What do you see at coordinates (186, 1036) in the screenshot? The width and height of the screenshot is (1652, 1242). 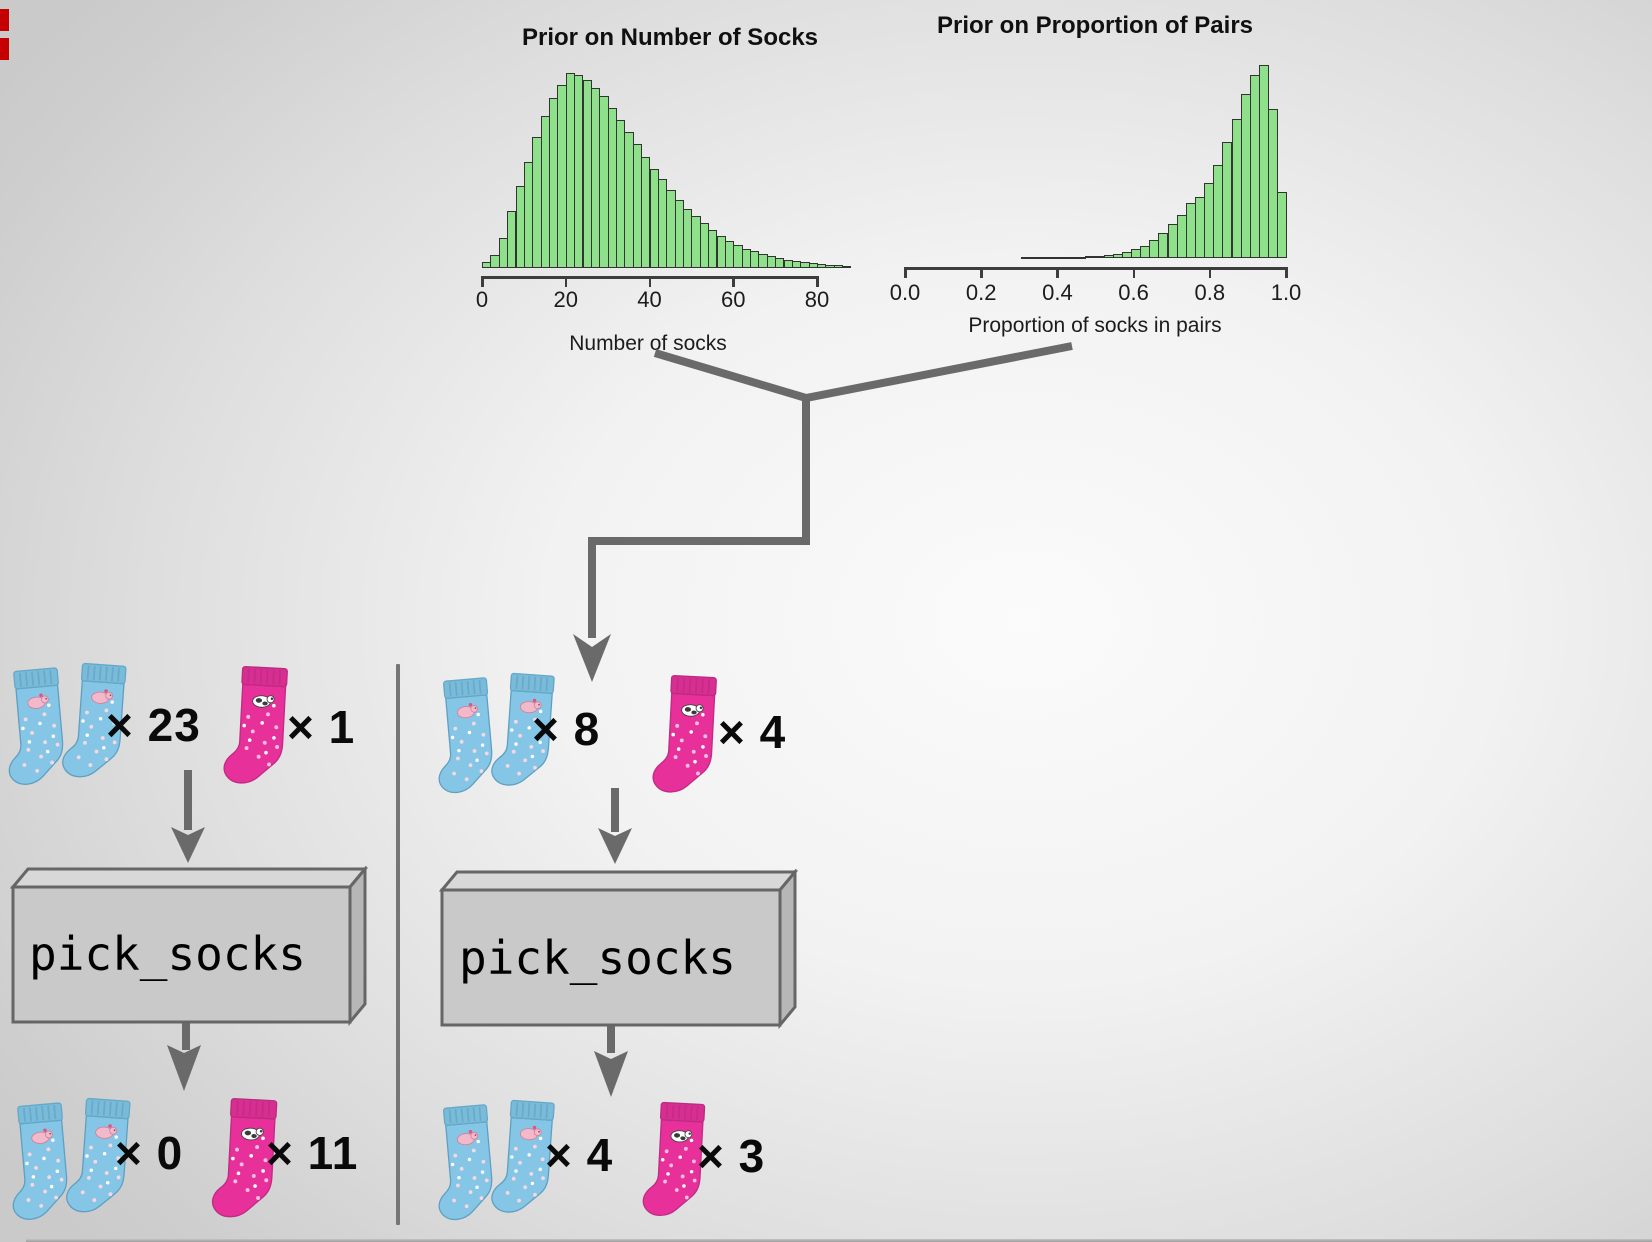 I see `left-output-arrow` at bounding box center [186, 1036].